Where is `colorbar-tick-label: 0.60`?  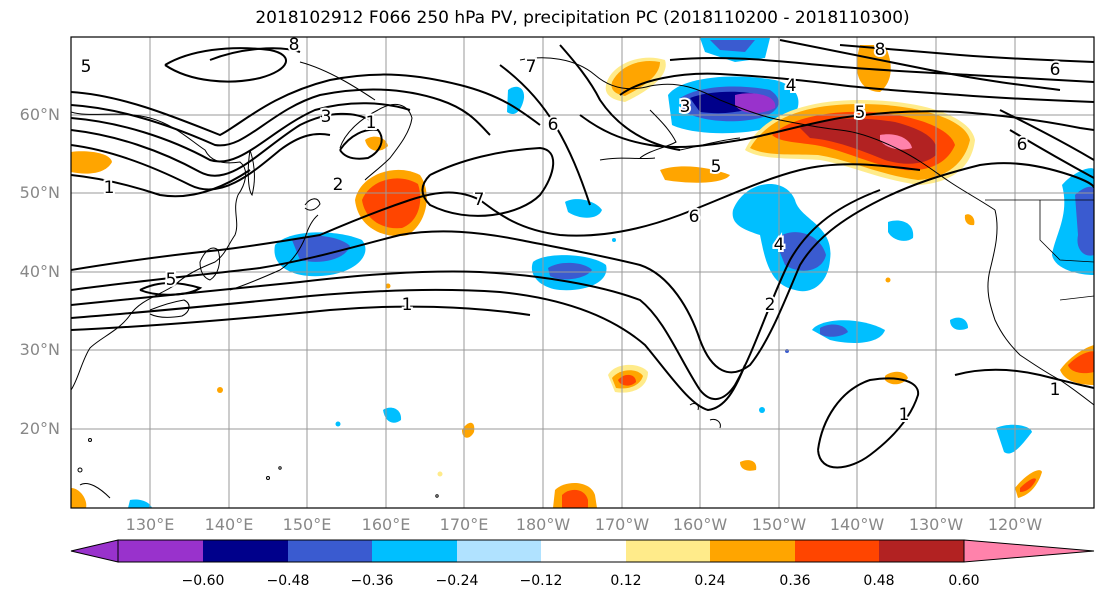 colorbar-tick-label: 0.60 is located at coordinates (964, 581).